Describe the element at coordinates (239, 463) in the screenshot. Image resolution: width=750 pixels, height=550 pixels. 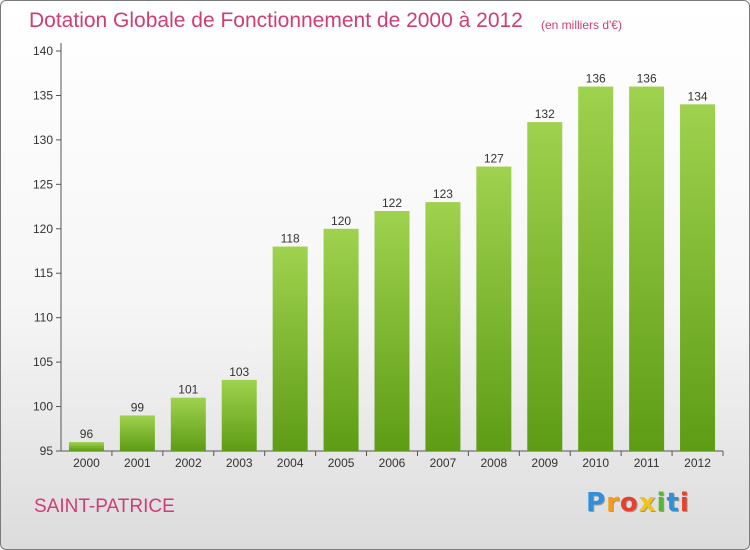
I see `x-tick-label: 2003` at that location.